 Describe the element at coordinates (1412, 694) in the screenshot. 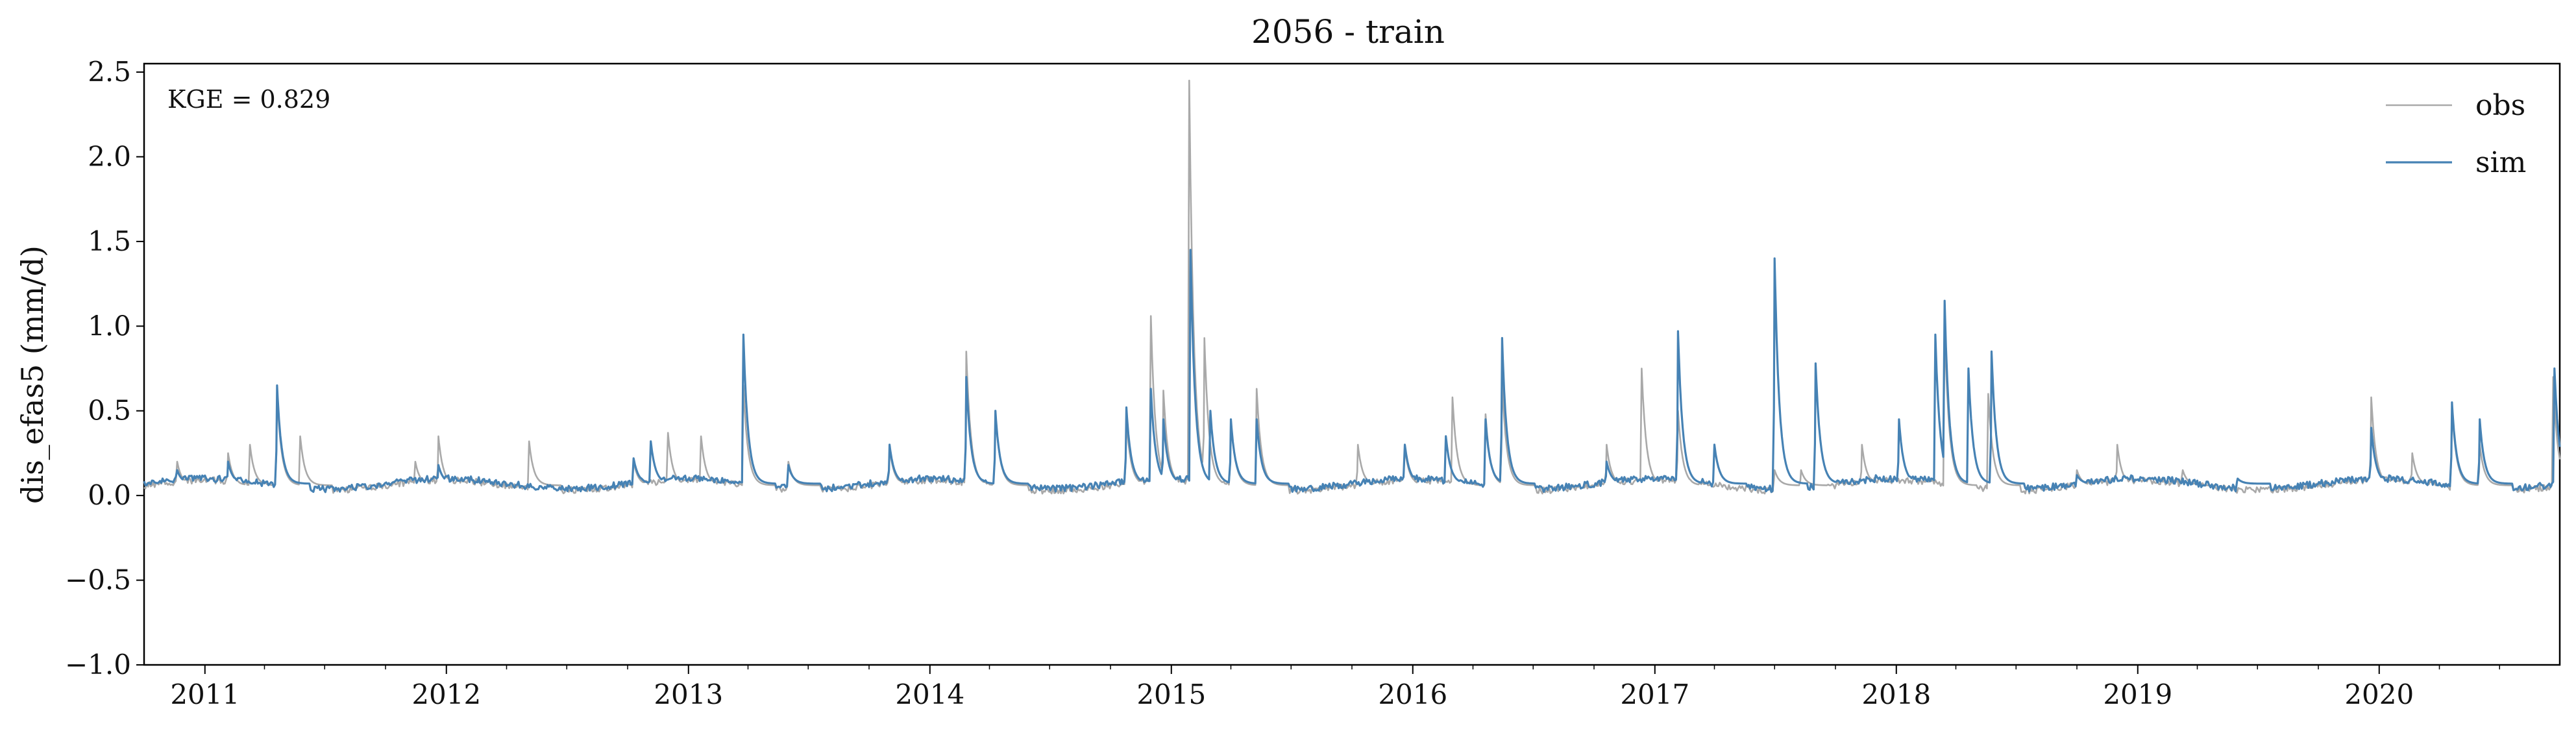

I see `x-tick-label: 2016` at that location.